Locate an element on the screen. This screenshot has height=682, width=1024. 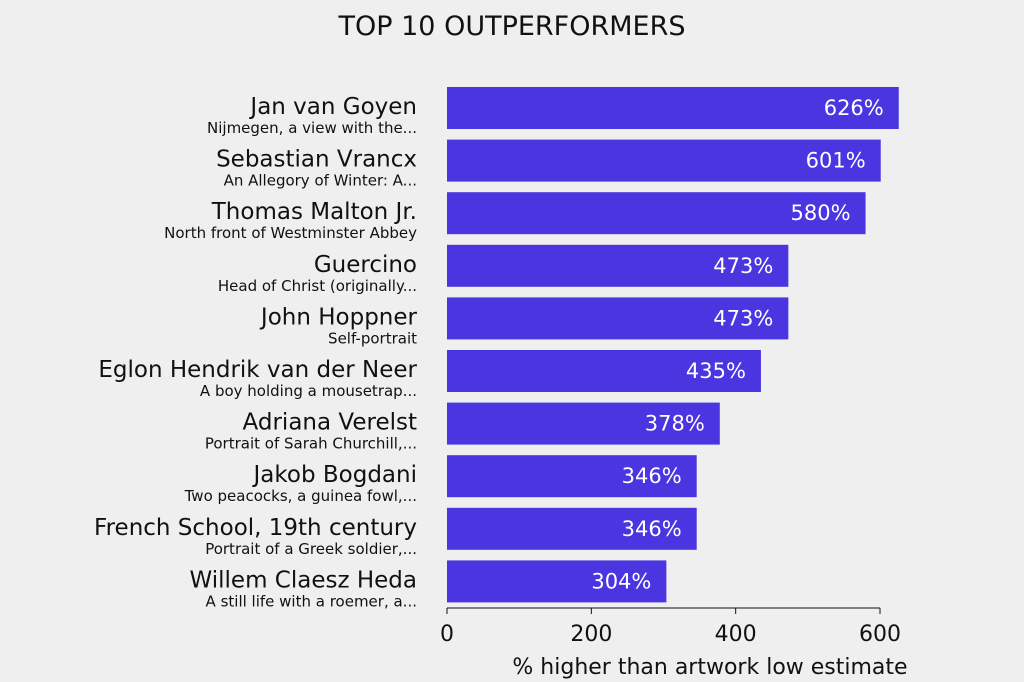
artwork-label: Self-portrait is located at coordinates (372, 338).